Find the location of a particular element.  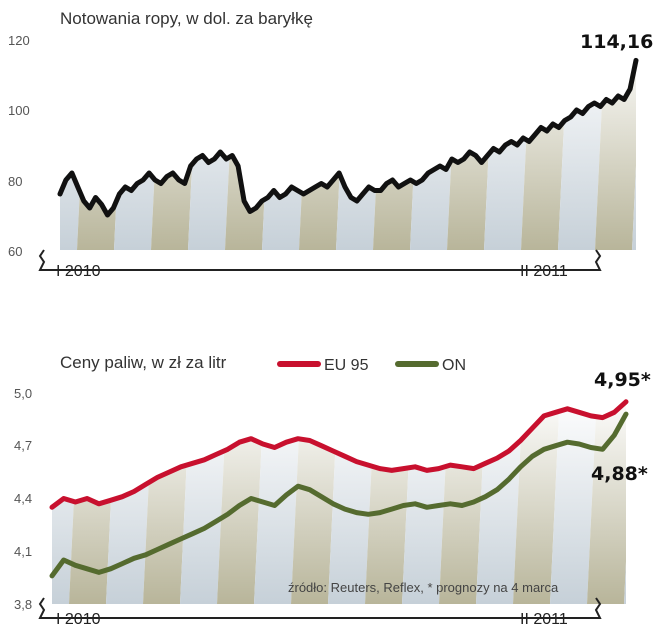

oil-chart-title: Notowania ropy, w dol. za baryłkę is located at coordinates (186, 18).